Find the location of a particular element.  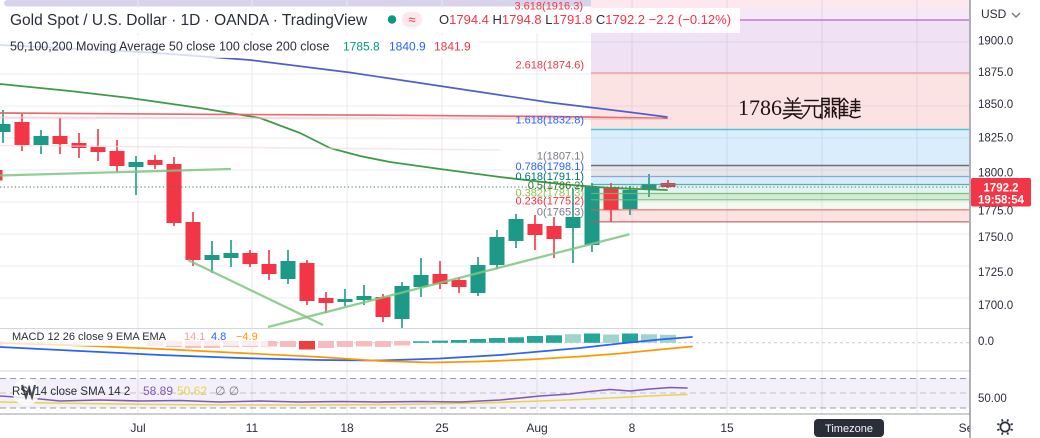

svg-text: 50.62 is located at coordinates (192, 391).